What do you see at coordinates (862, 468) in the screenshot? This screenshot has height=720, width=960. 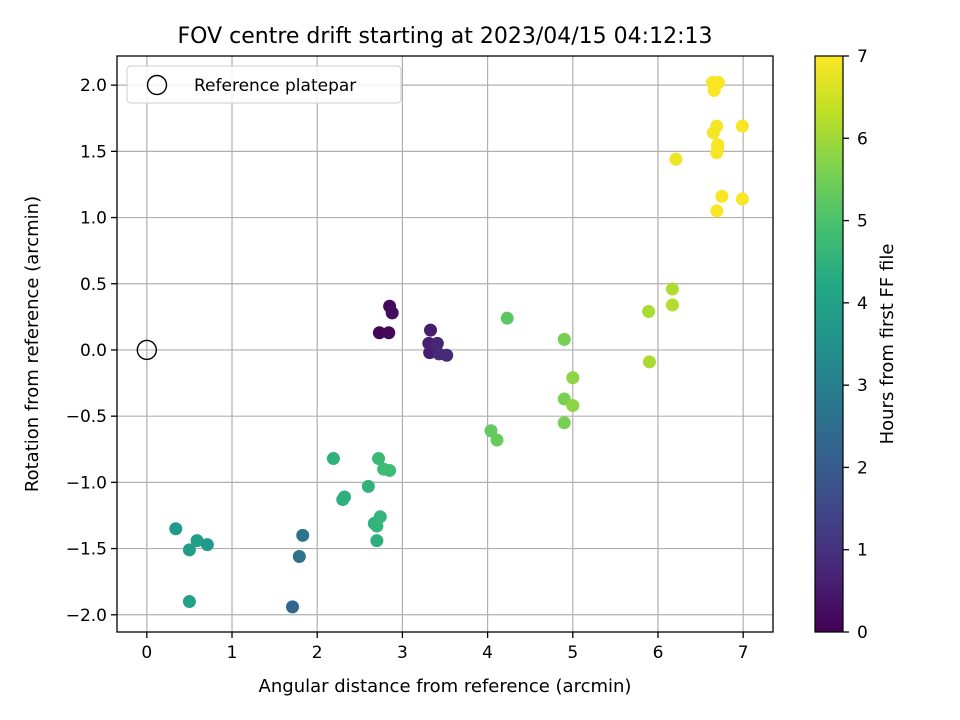 I see `colorbar-tick-label: 2` at bounding box center [862, 468].